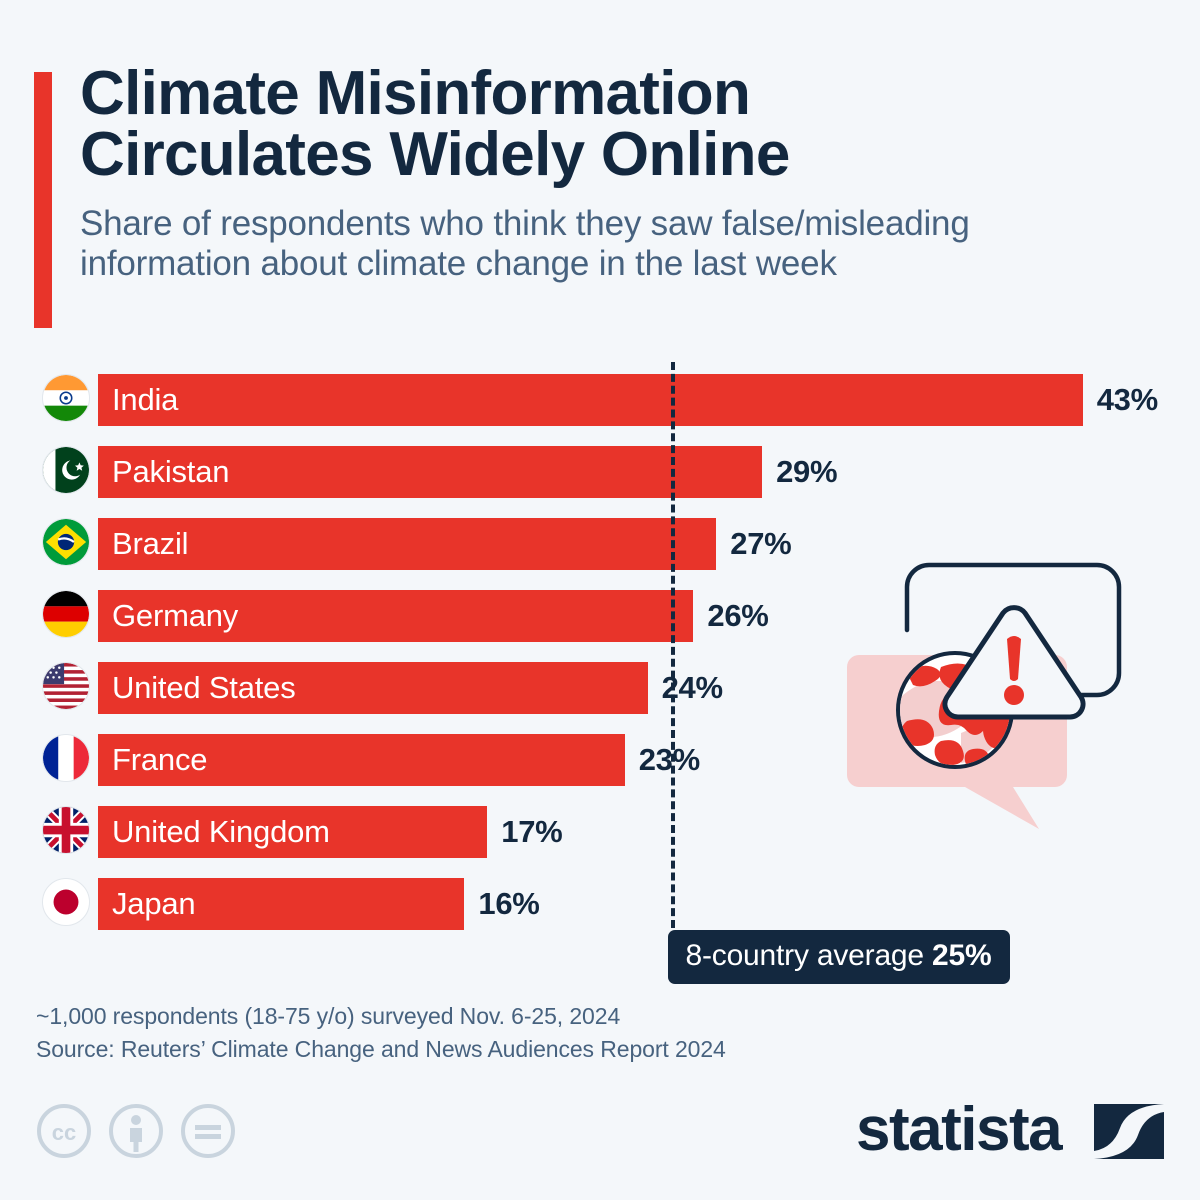 The height and width of the screenshot is (1200, 1200). I want to click on statista-wordmark: statista, so click(959, 1131).